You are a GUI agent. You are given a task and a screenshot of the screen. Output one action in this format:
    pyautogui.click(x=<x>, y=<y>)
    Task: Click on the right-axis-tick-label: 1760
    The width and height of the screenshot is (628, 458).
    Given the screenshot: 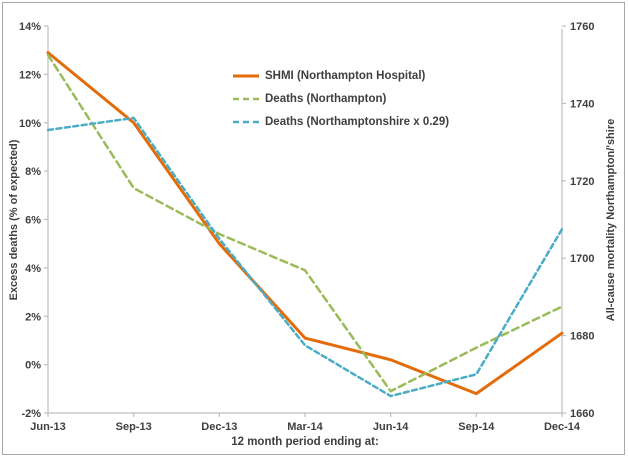 What is the action you would take?
    pyautogui.click(x=582, y=27)
    